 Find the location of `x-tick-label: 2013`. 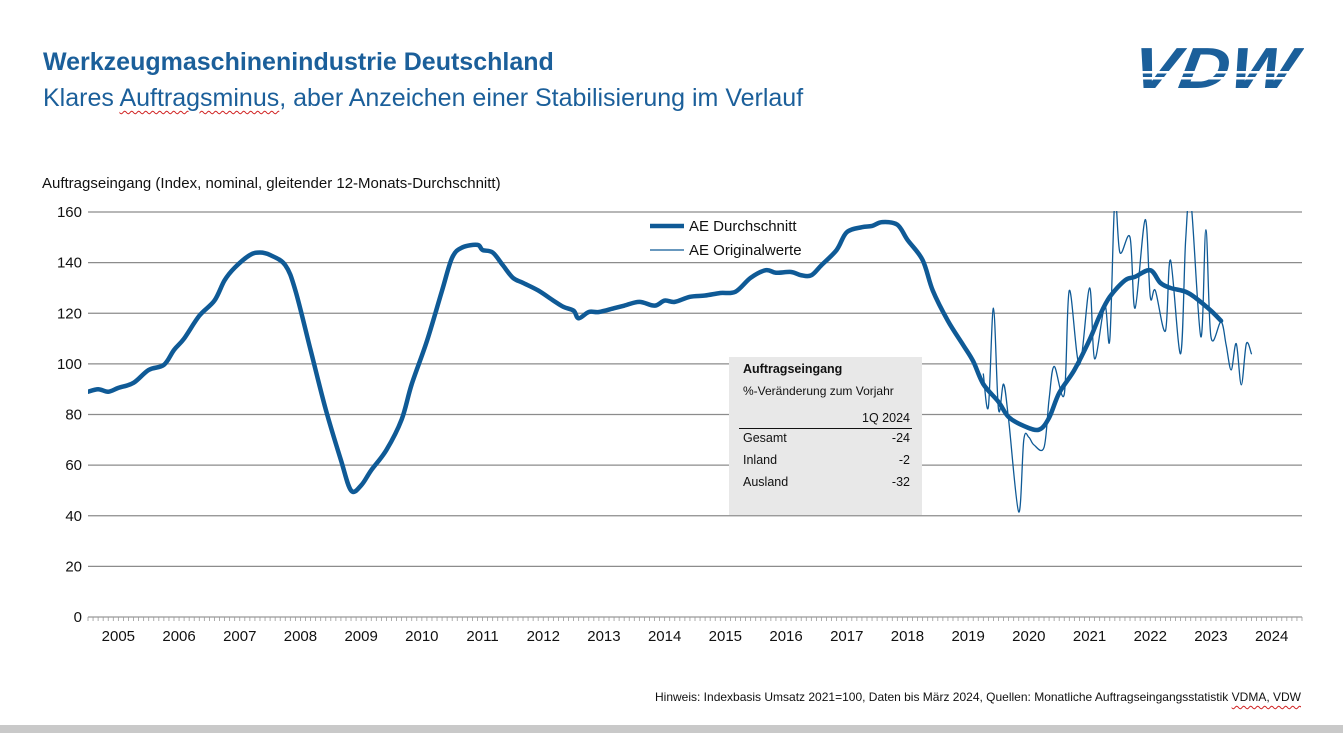

x-tick-label: 2013 is located at coordinates (603, 636).